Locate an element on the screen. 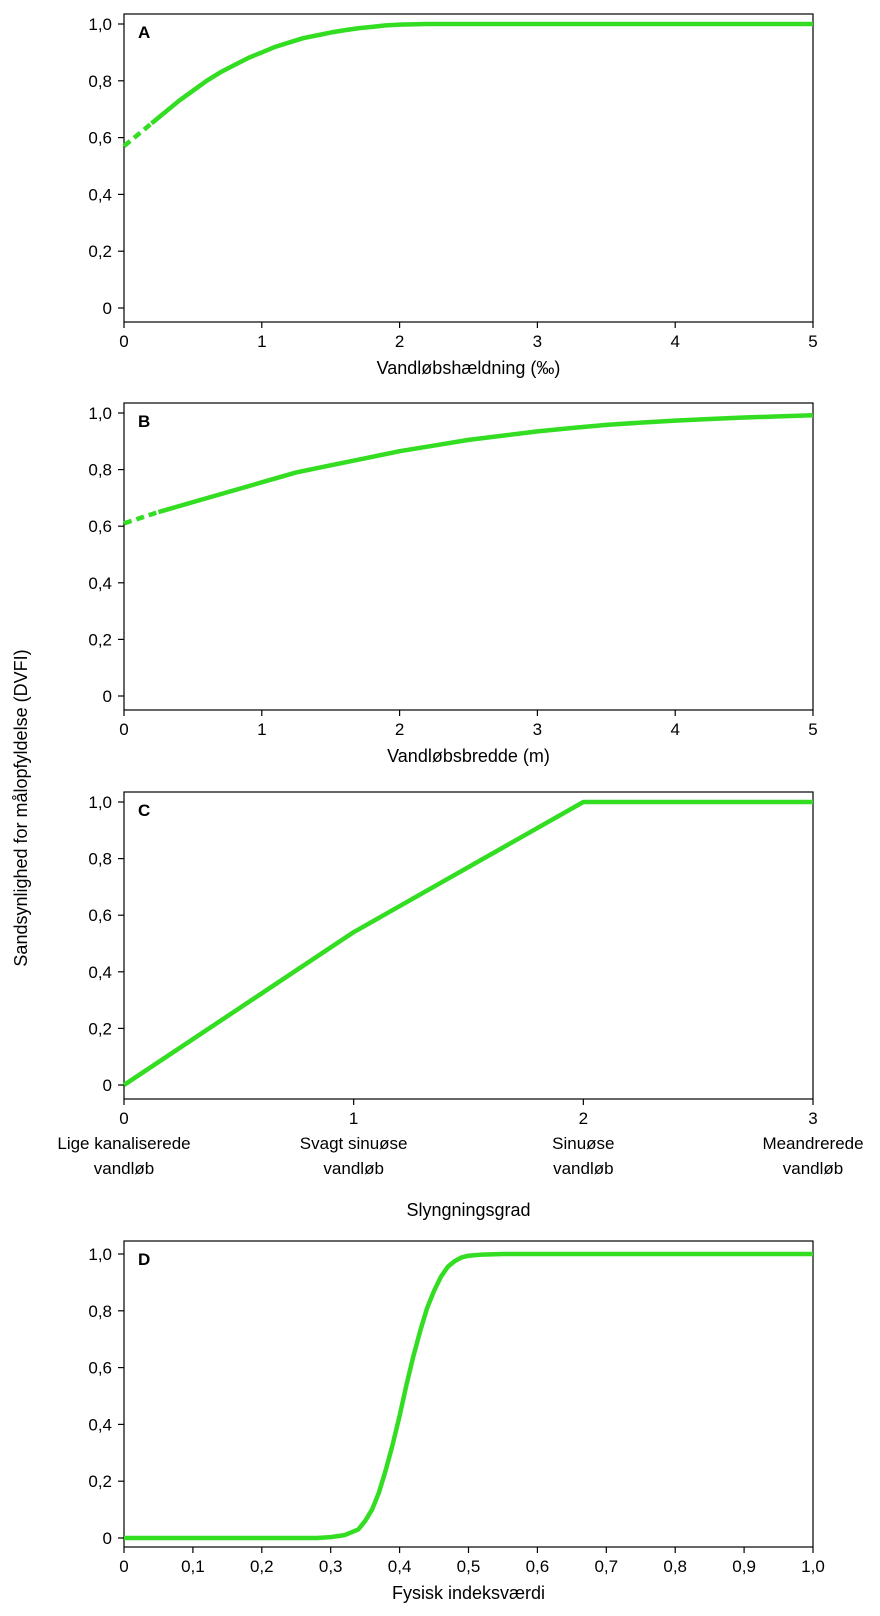 The width and height of the screenshot is (880, 1616). panel-a-xtick-label: 3 is located at coordinates (537, 341).